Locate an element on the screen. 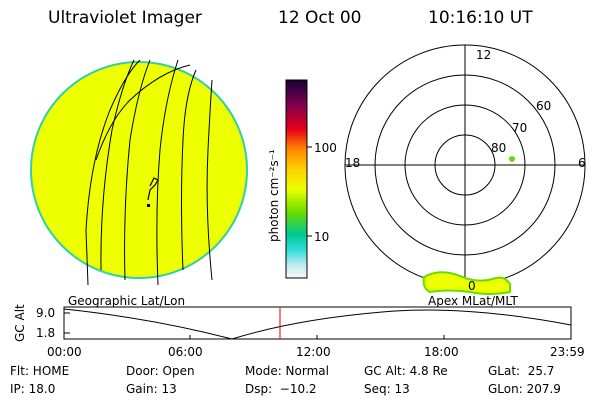 The width and height of the screenshot is (600, 400). status-glon: GLon: 207.9 is located at coordinates (524, 389).